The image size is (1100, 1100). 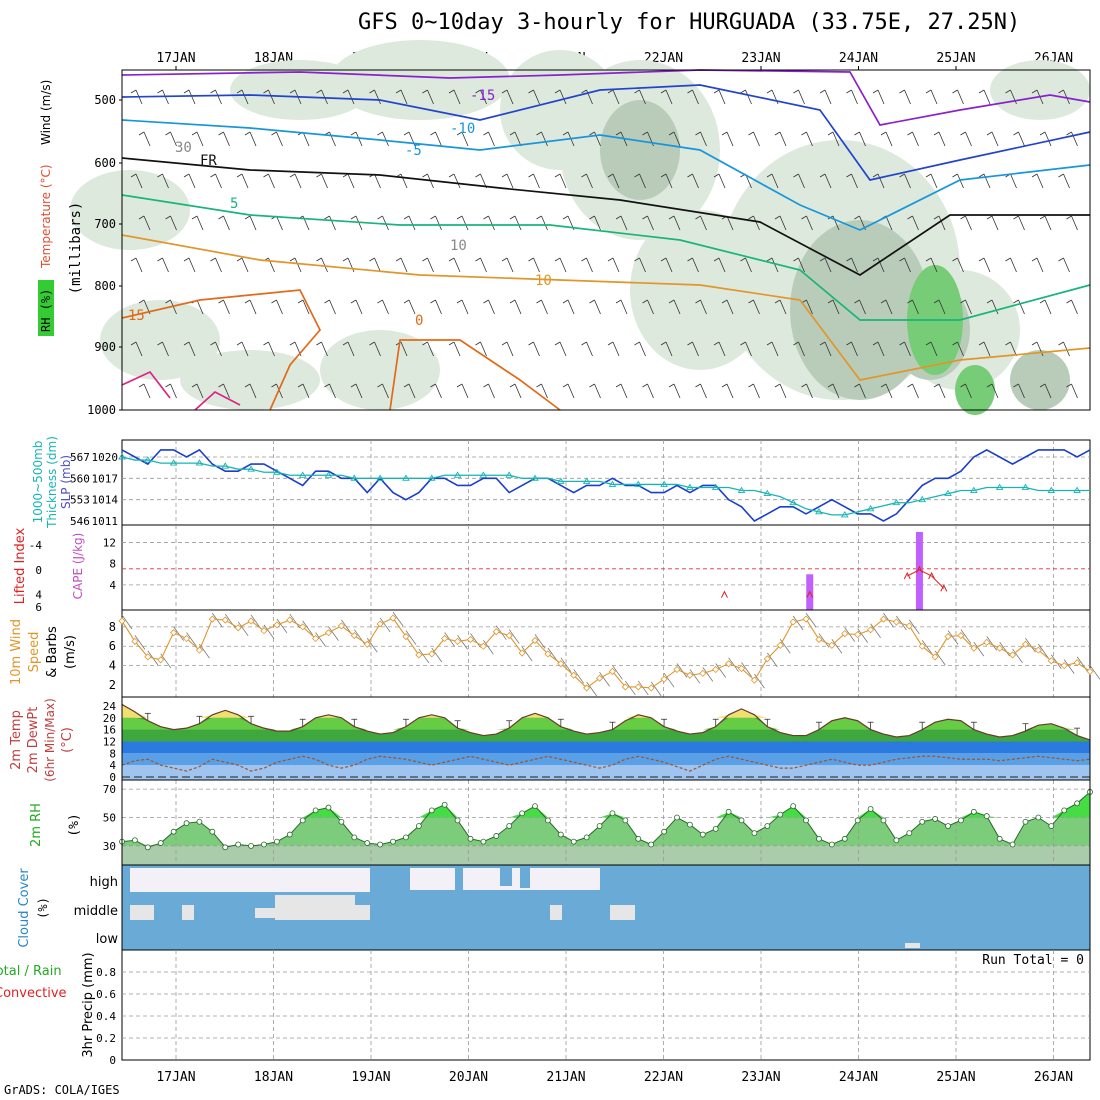 I want to click on run-total-label: Run Total = 0, so click(x=1033, y=960).